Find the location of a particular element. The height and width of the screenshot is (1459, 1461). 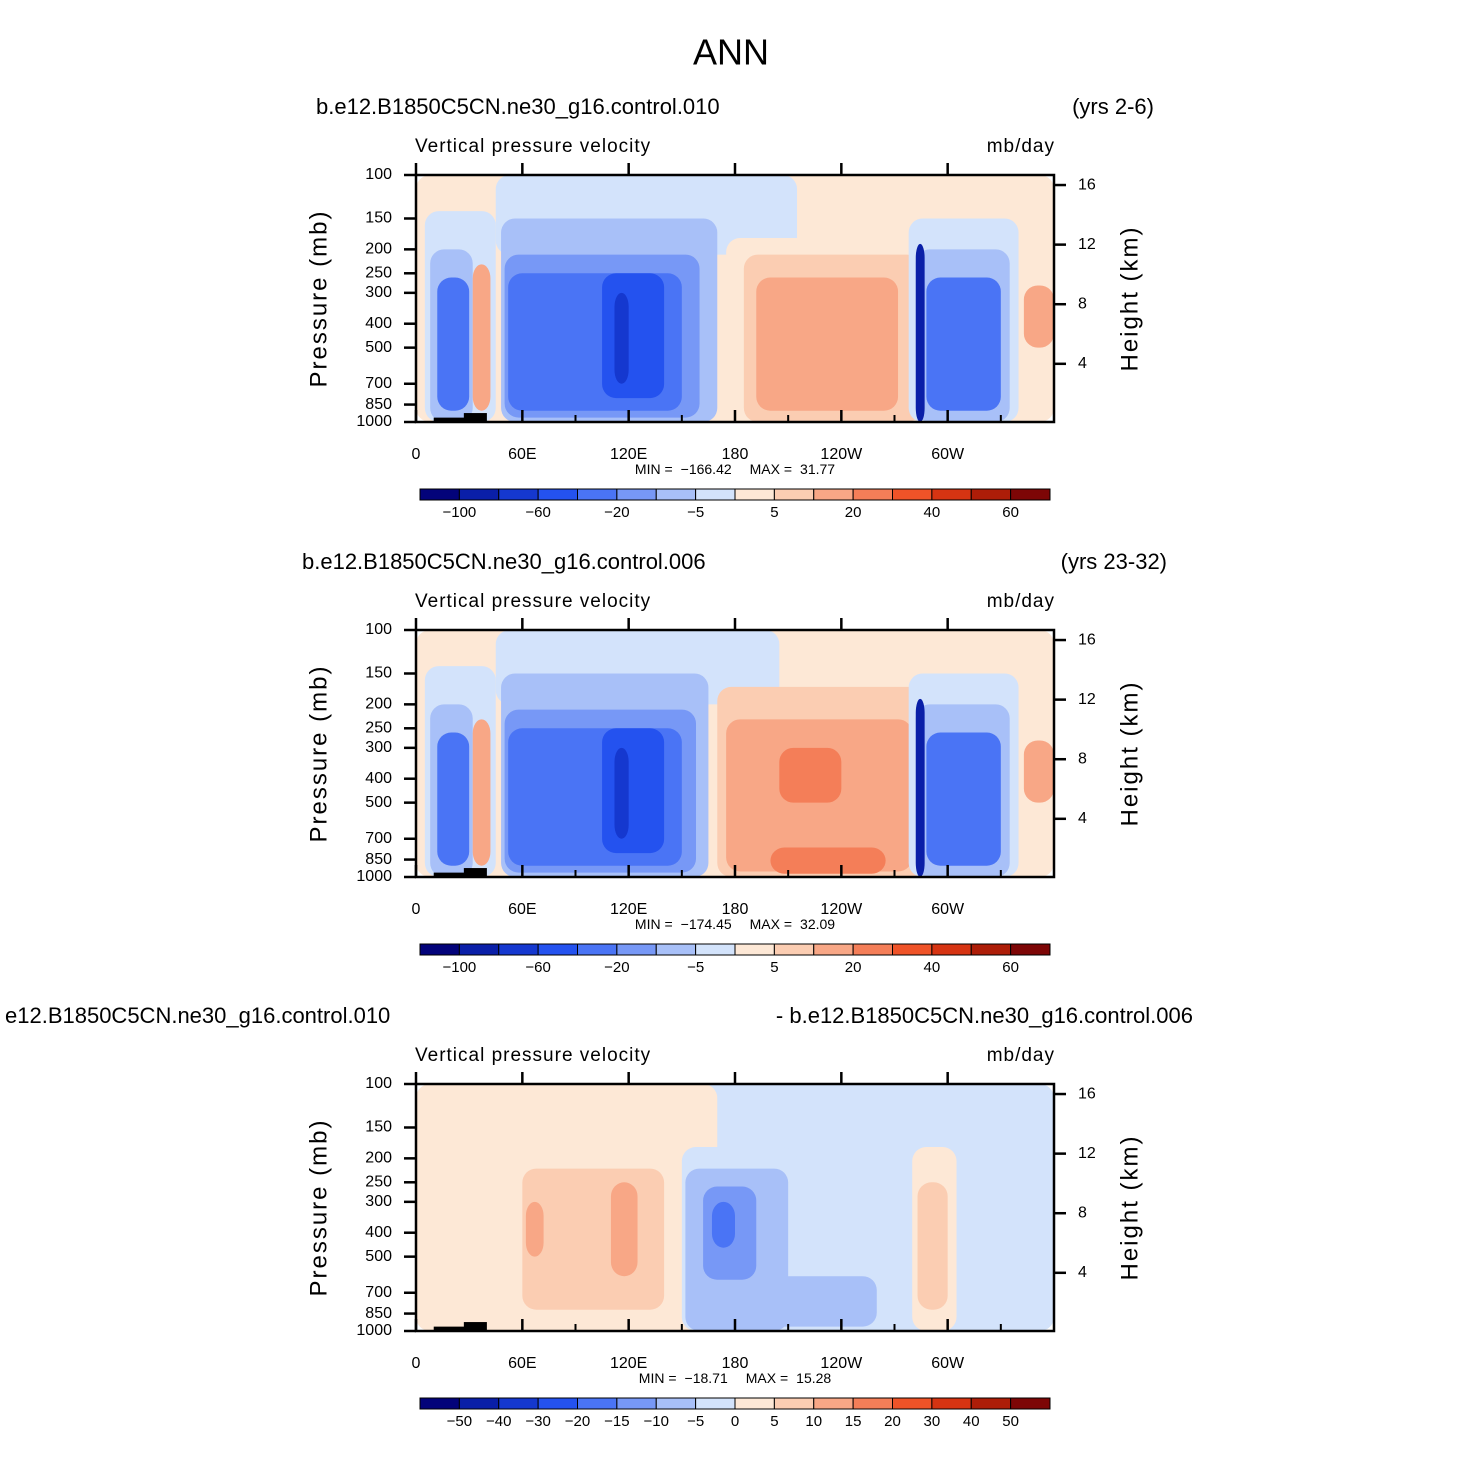

colorbar-label: 40 is located at coordinates (932, 512).